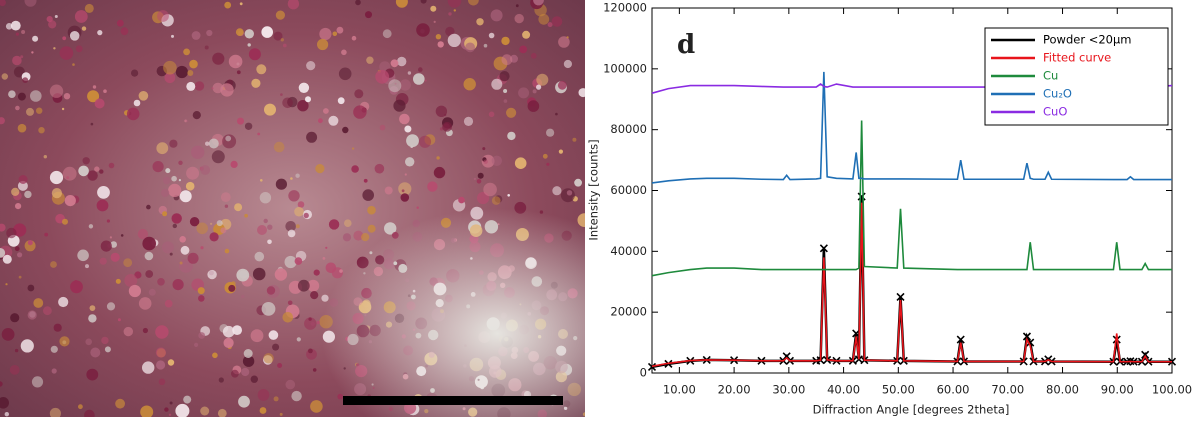  Describe the element at coordinates (453, 400) in the screenshot. I see `scale-bar` at that location.